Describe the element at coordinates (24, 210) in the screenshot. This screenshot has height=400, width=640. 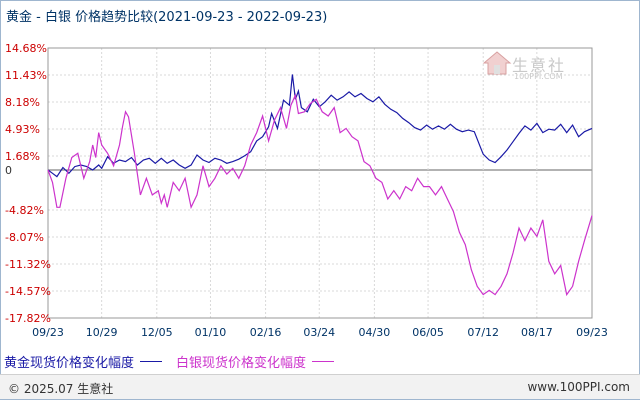
I see `y-tick-label: -4.82%` at that location.